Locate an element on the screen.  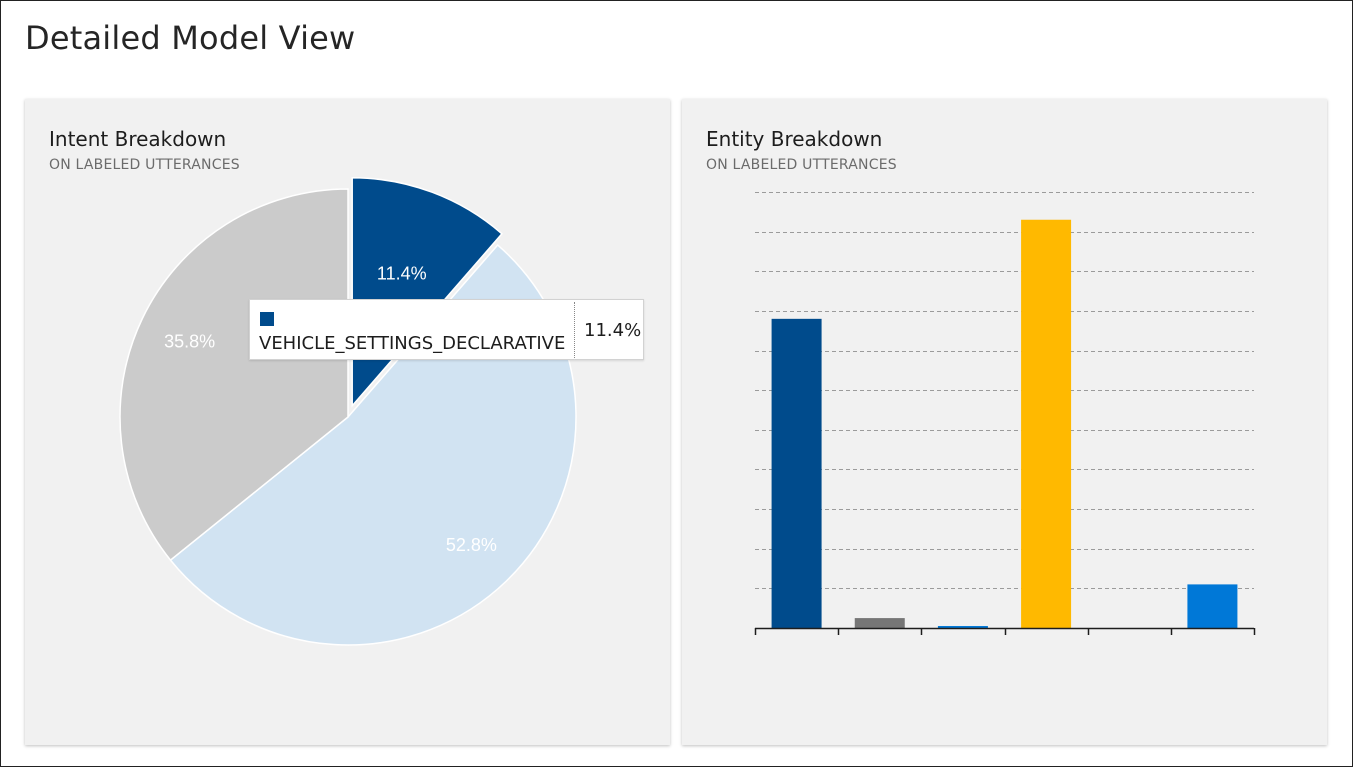
tooltip-label: VEHICLE_SETTINGS_DECLARATIVE is located at coordinates (412, 343).